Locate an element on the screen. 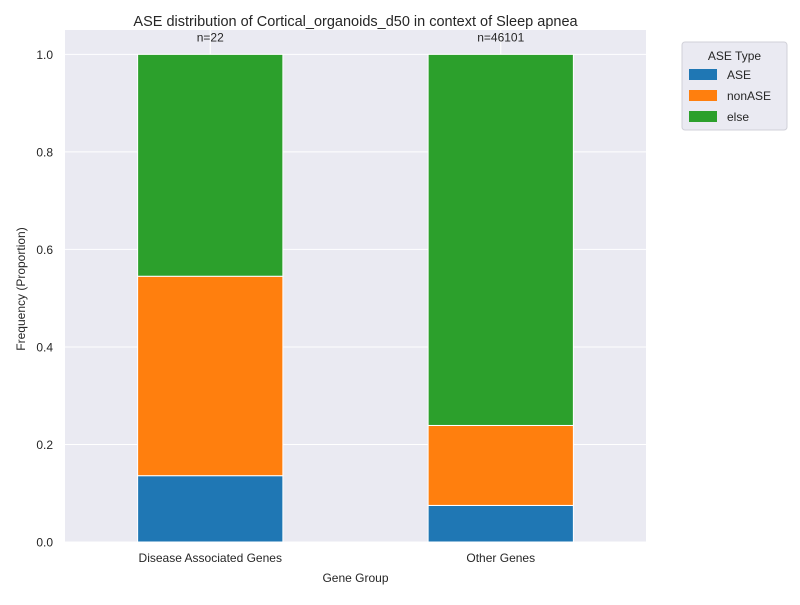 The image size is (800, 605). legend-label: else is located at coordinates (738, 117).